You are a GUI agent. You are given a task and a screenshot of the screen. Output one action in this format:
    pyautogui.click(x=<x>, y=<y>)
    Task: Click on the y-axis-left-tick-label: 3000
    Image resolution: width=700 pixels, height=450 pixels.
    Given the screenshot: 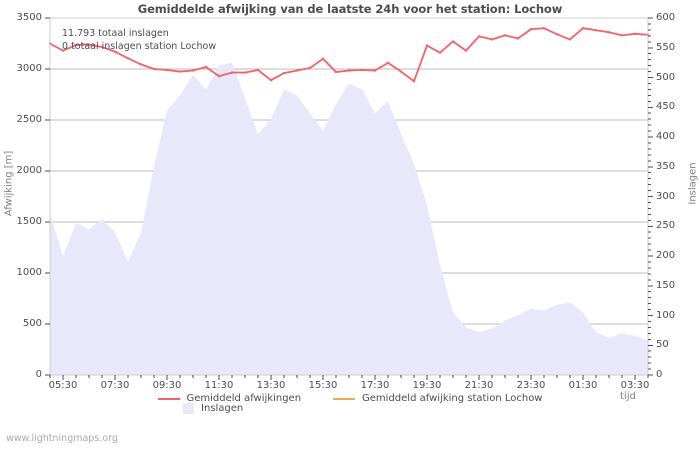 What is the action you would take?
    pyautogui.click(x=29, y=68)
    